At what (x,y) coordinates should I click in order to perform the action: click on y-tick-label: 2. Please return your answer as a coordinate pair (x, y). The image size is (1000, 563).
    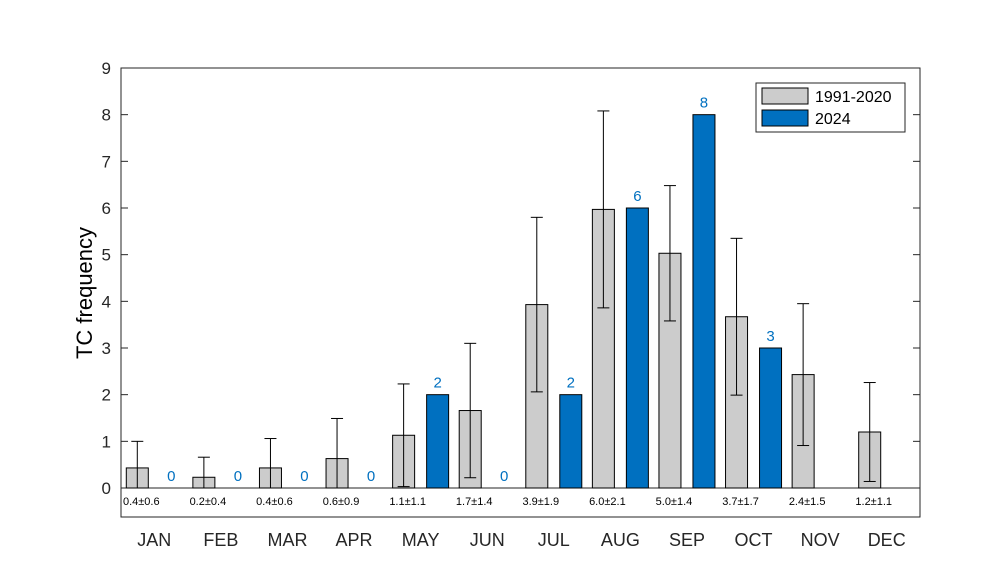
    Looking at the image, I should click on (106, 395).